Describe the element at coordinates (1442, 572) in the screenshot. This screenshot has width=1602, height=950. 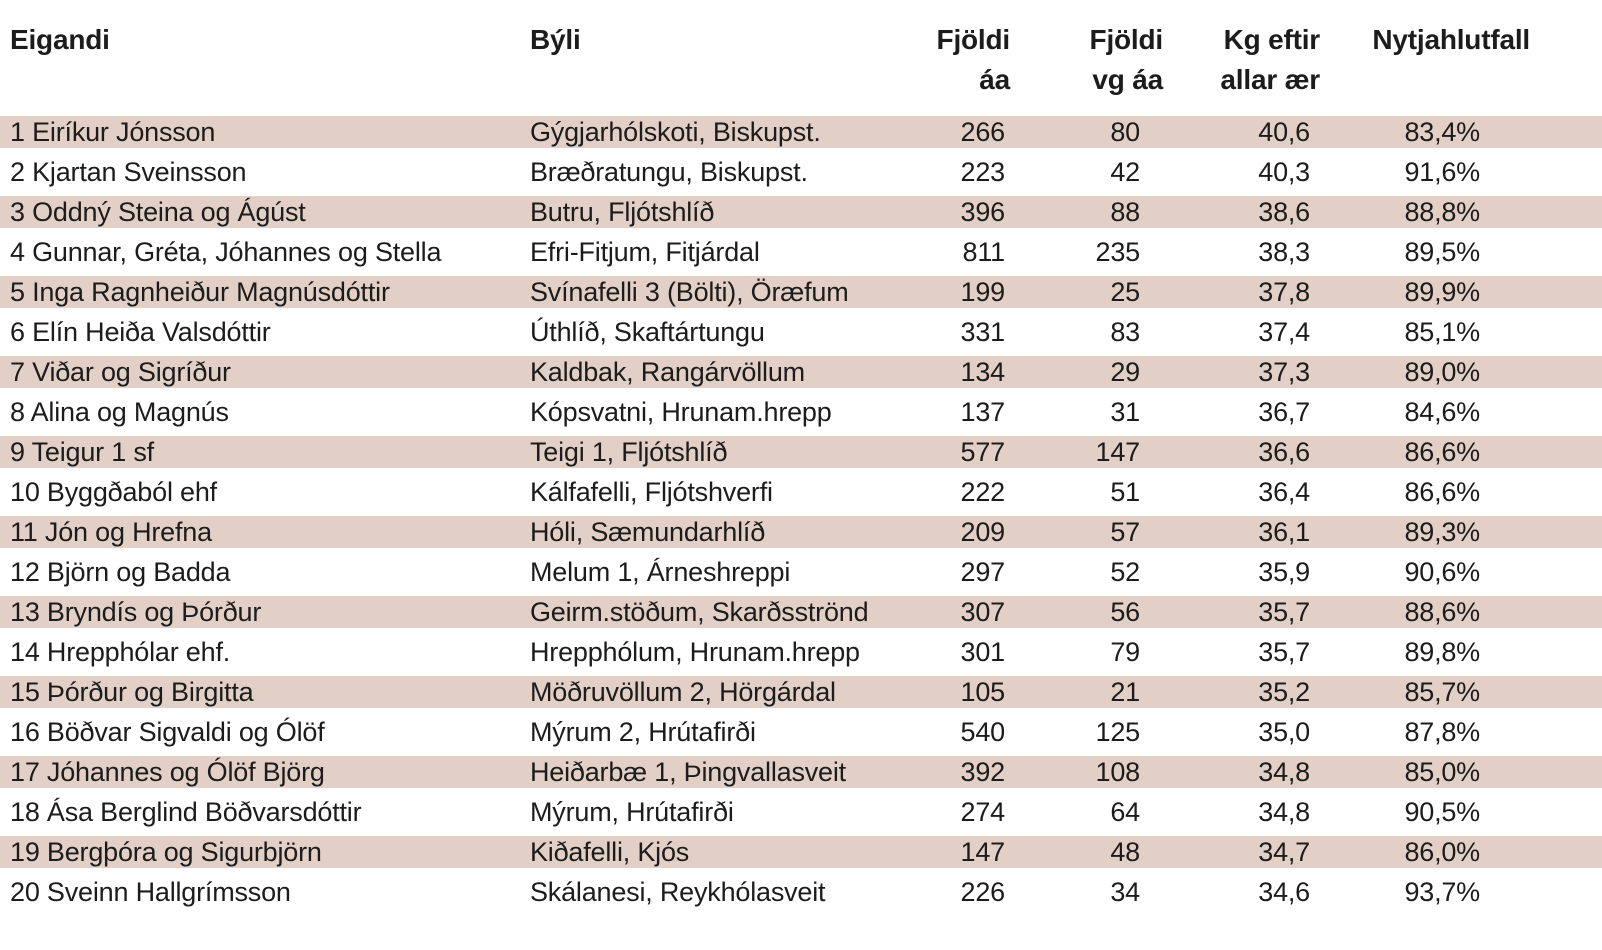
I see `utilization-pct-cell: 90,6%` at that location.